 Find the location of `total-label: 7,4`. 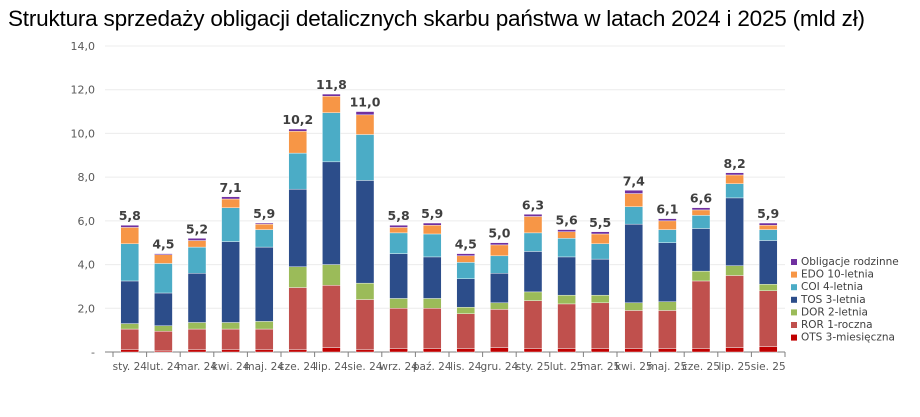

total-label: 7,4 is located at coordinates (634, 180).